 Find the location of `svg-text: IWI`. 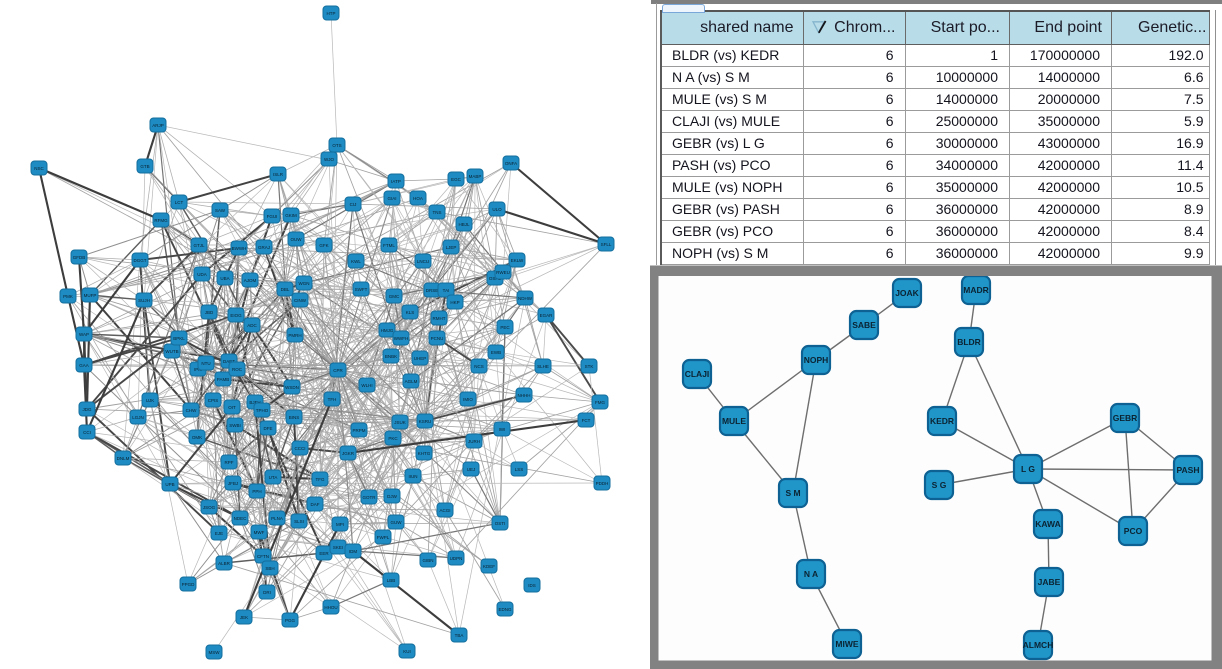

svg-text: IWI is located at coordinates (502, 429).